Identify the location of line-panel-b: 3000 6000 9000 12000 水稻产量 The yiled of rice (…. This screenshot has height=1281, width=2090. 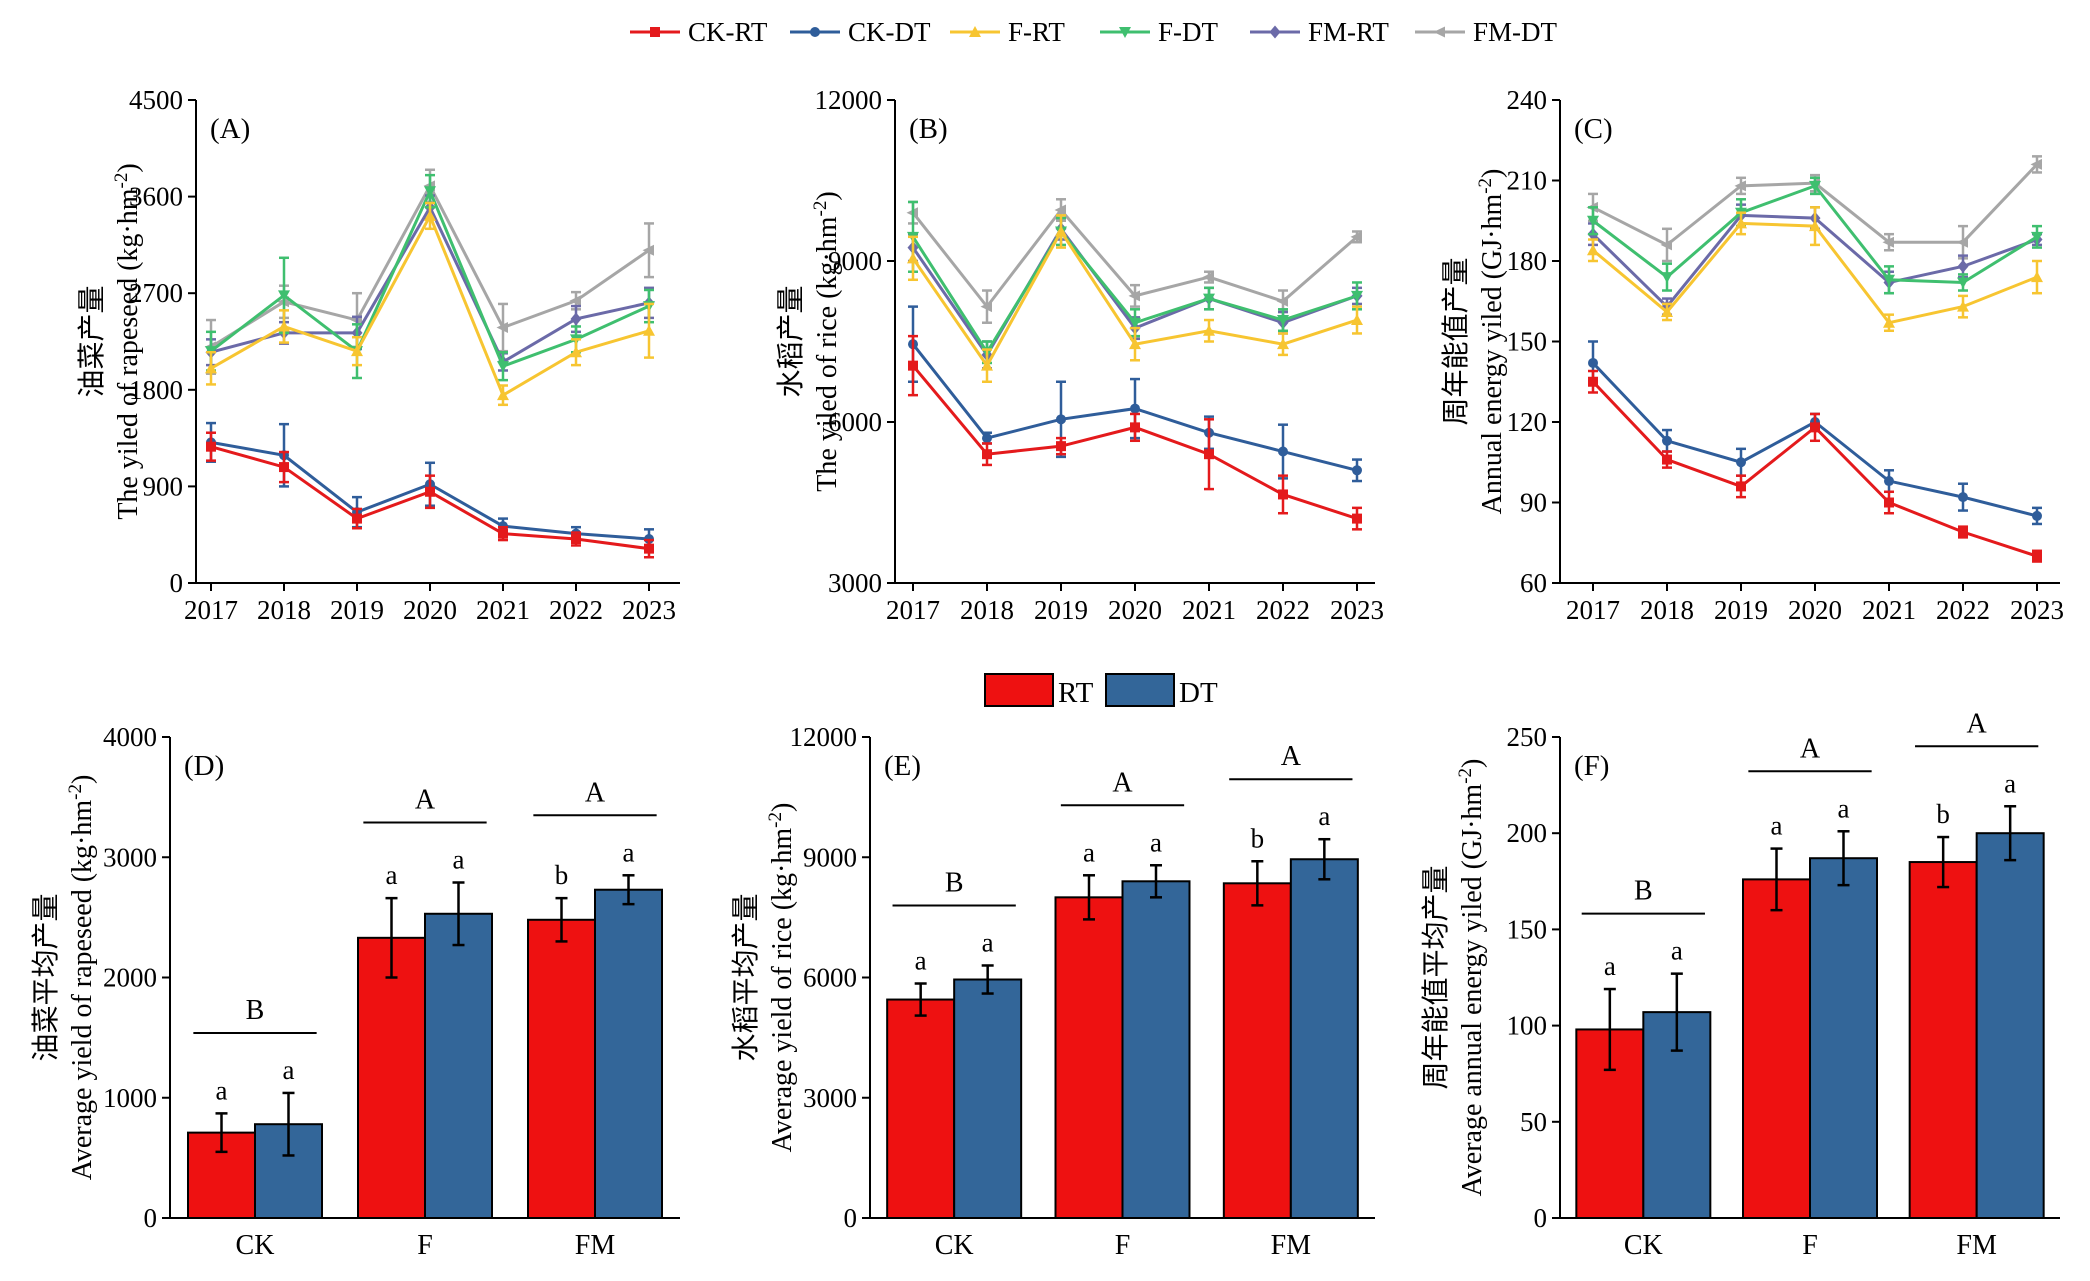
(1079, 355).